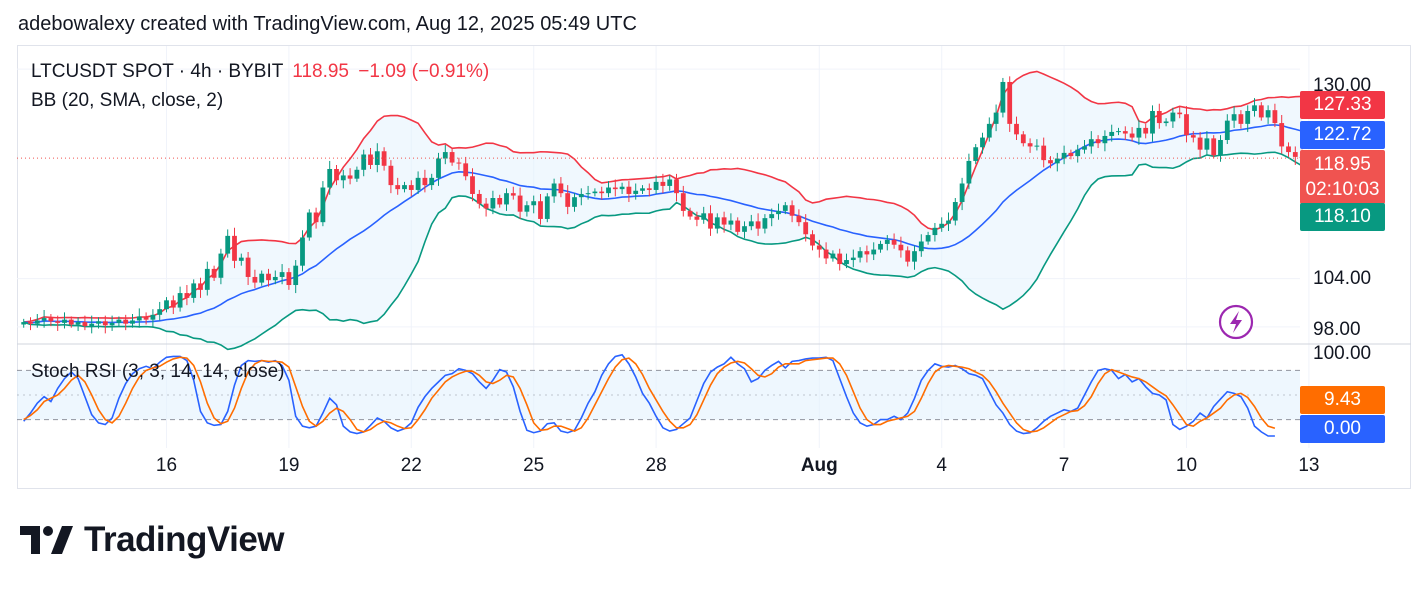 The height and width of the screenshot is (591, 1428). What do you see at coordinates (1342, 217) in the screenshot?
I see `bb-lower-badge: 118.10` at bounding box center [1342, 217].